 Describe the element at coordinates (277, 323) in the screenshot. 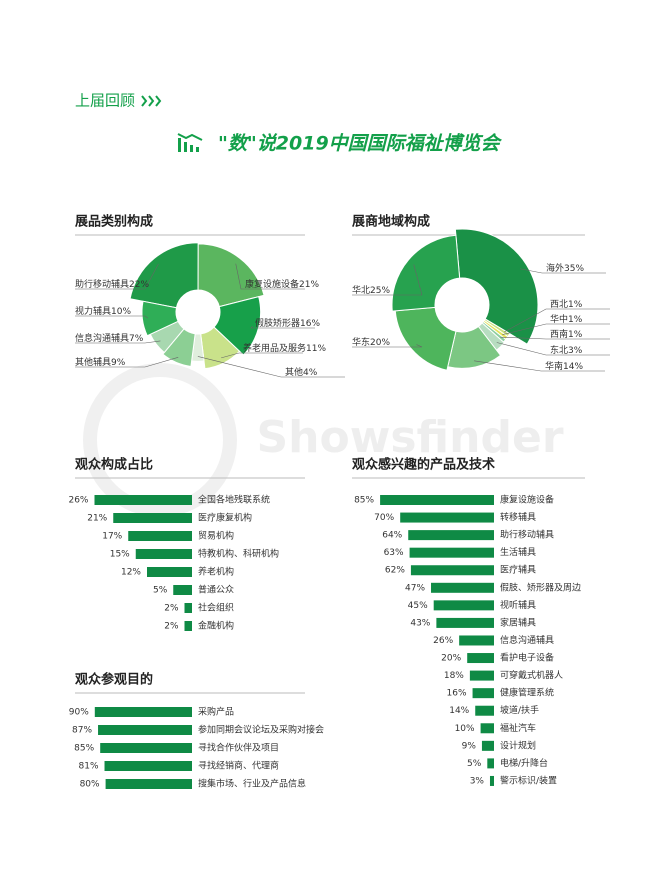

I see `slice-category: 假肢矫形器` at that location.